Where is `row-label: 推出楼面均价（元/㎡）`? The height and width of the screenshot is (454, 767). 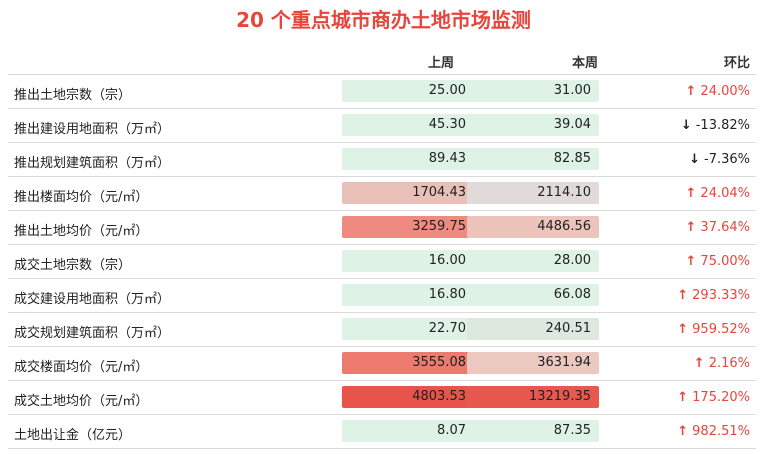
row-label: 推出楼面均价（元/㎡） is located at coordinates (81, 197).